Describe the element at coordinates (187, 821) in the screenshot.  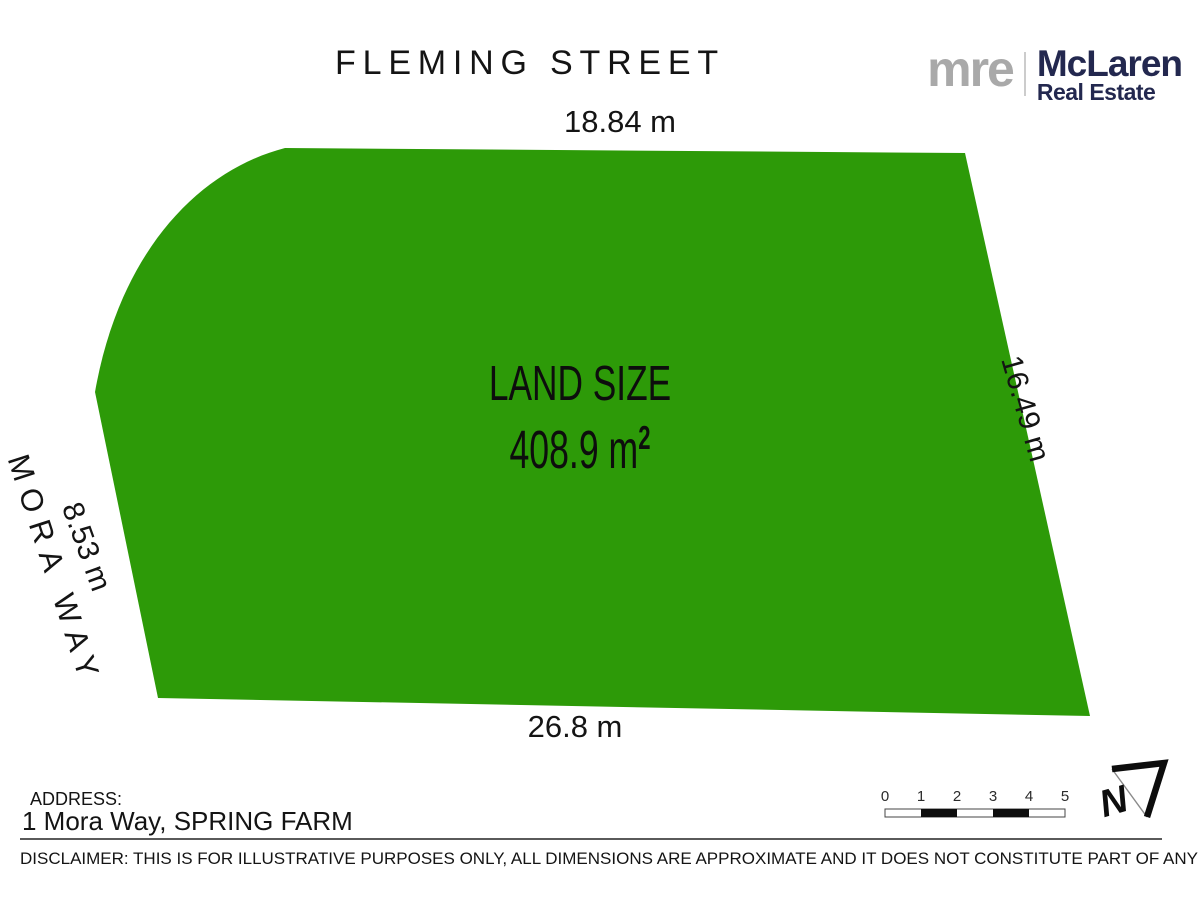
I see `address-value: 1 Mora Way, SPRING FARM` at that location.